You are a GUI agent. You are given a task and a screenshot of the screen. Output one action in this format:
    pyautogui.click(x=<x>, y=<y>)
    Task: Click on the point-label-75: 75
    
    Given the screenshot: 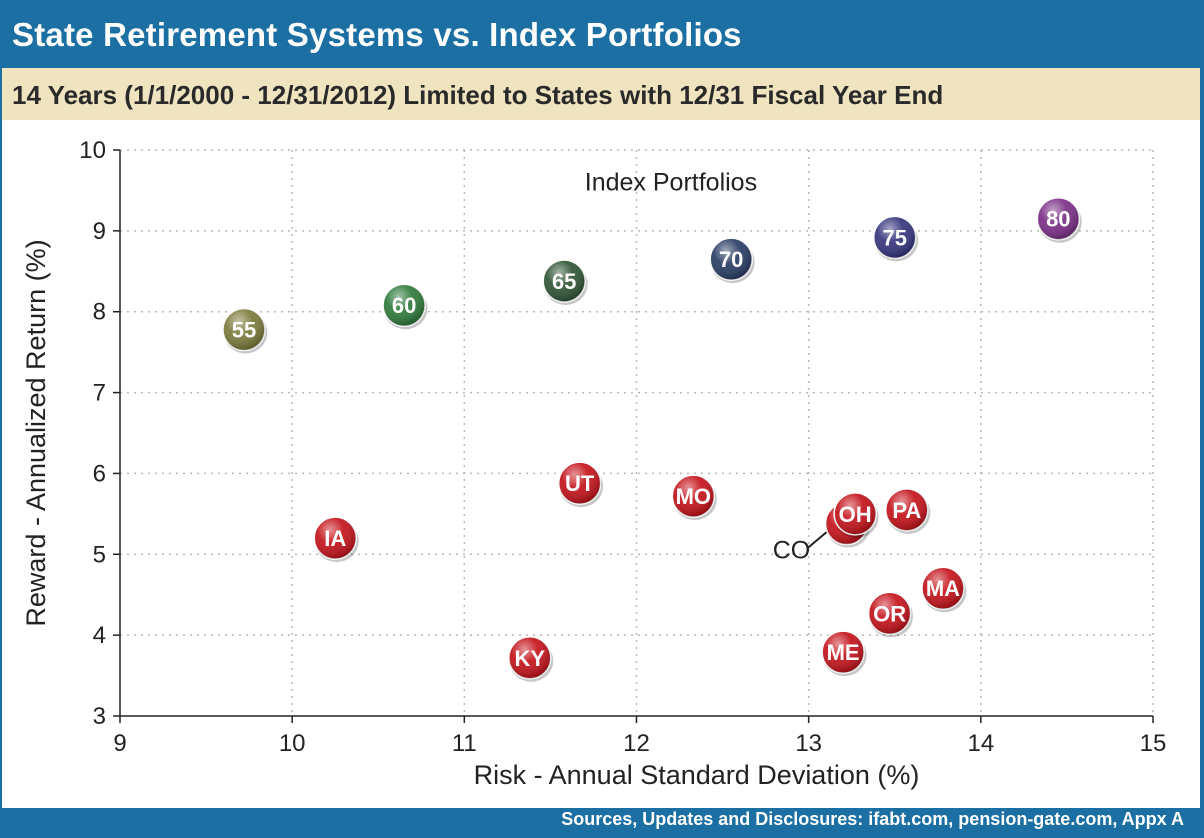 What is the action you would take?
    pyautogui.click(x=895, y=237)
    